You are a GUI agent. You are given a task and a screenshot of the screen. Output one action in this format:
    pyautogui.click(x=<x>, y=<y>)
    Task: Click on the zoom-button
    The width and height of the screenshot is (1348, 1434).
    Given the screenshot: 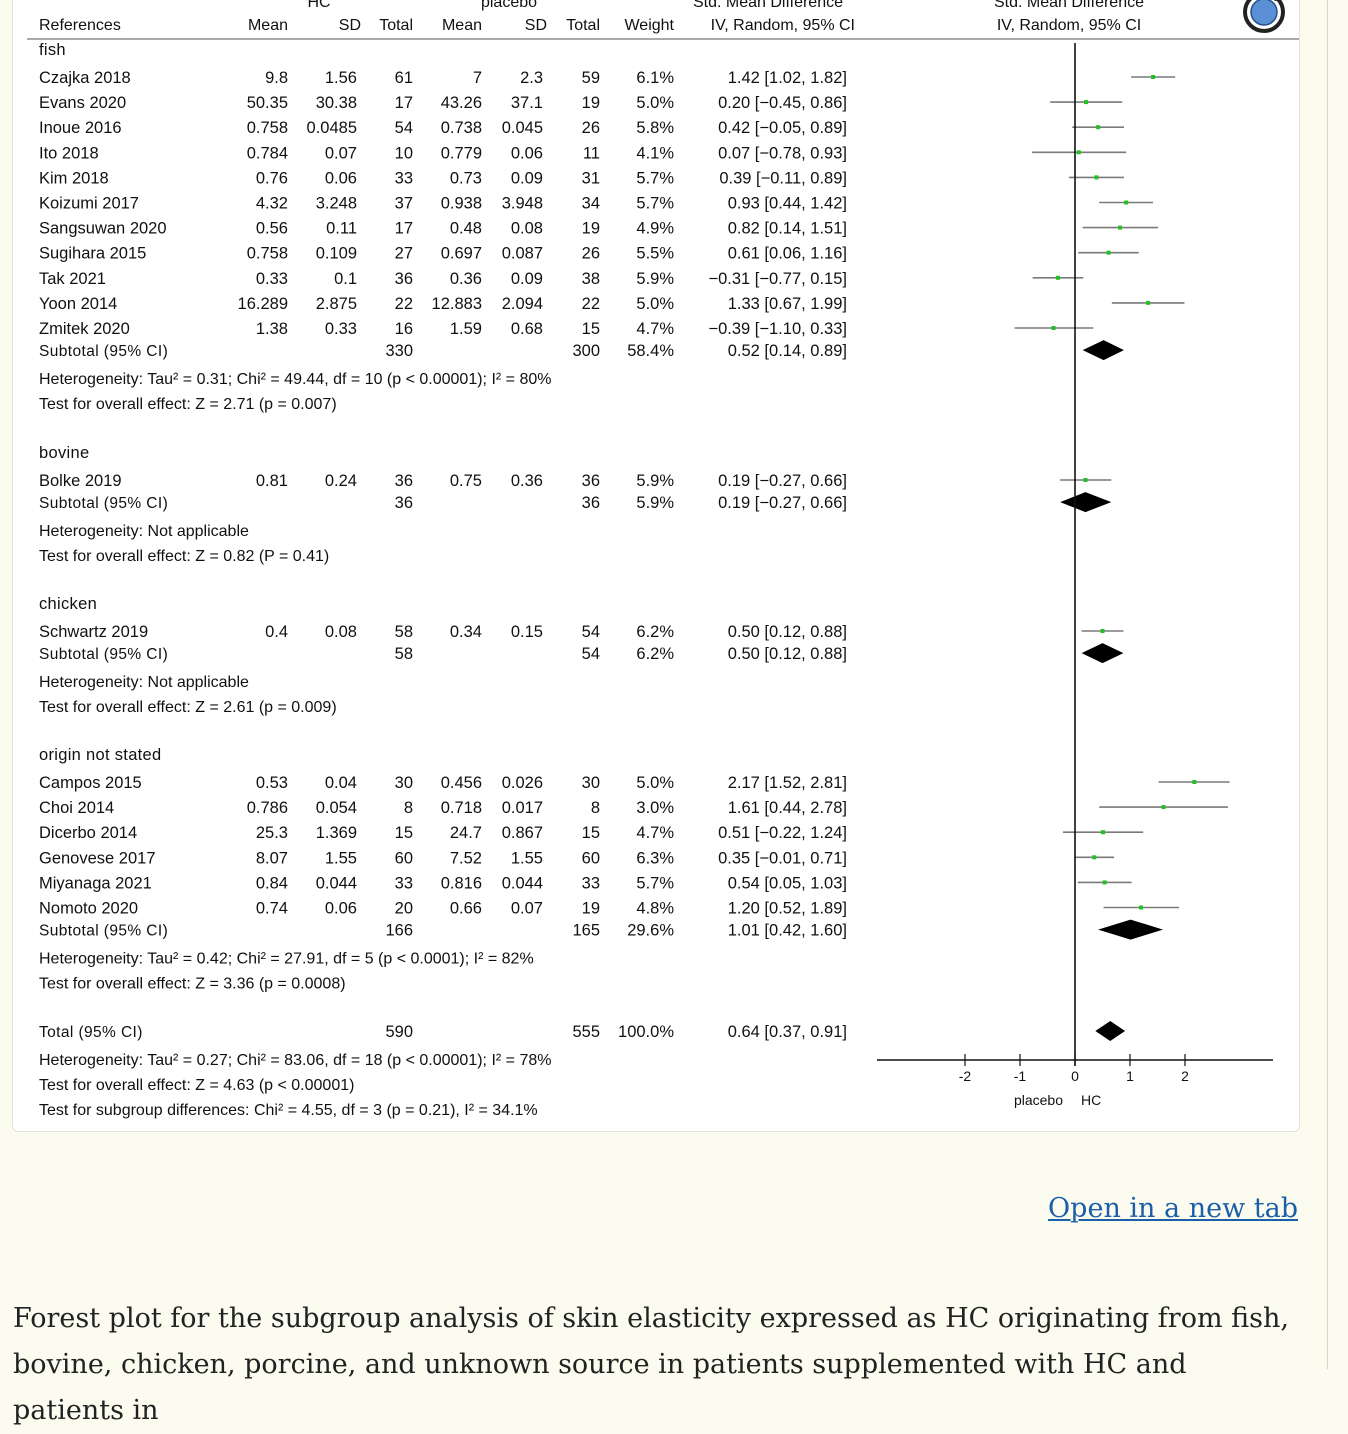 What is the action you would take?
    pyautogui.click(x=1266, y=19)
    